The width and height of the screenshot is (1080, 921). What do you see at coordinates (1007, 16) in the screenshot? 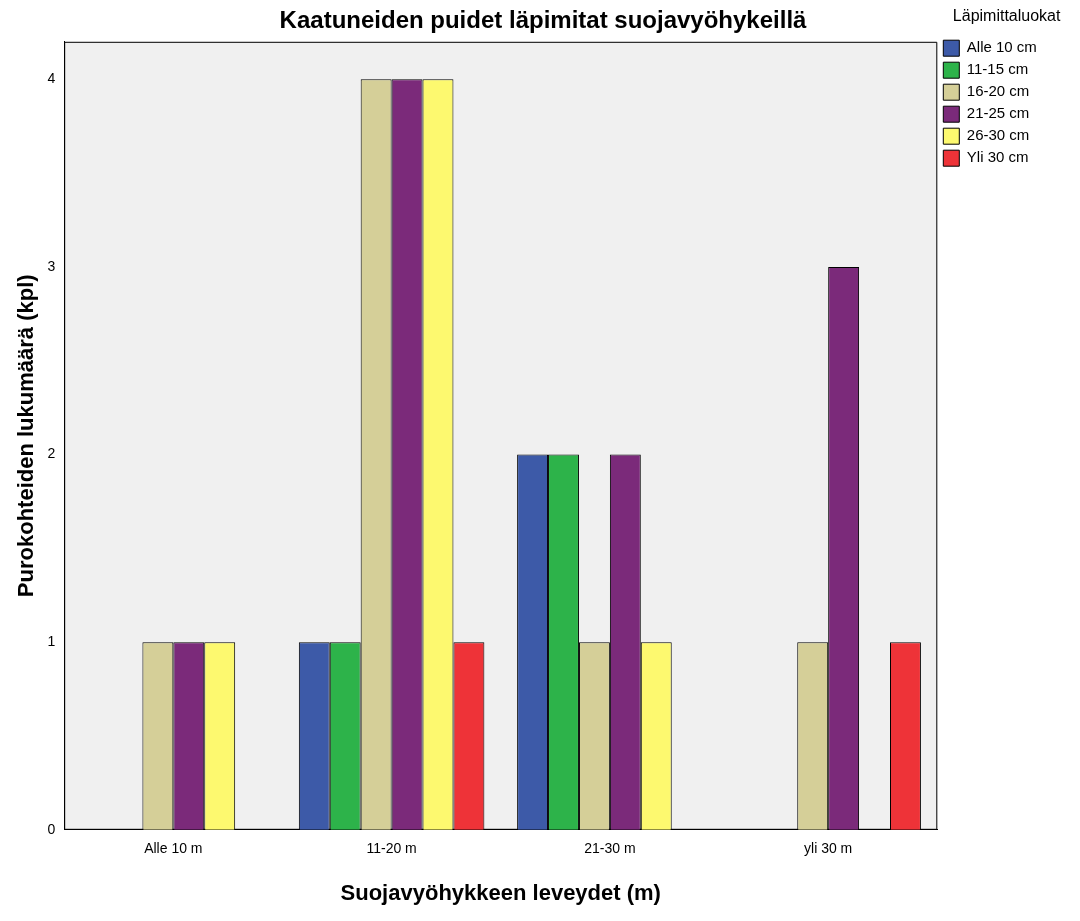
I see `legend-title: Läpimittaluokat` at bounding box center [1007, 16].